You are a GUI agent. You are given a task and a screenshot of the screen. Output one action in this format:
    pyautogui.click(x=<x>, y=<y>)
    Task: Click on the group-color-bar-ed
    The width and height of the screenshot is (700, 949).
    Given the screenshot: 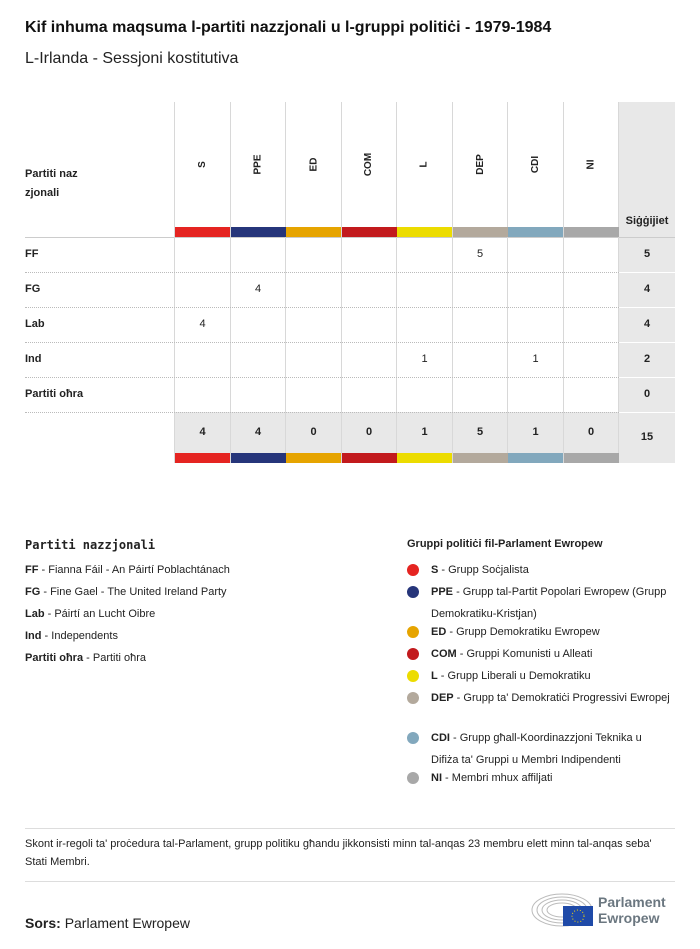 What is the action you would take?
    pyautogui.click(x=313, y=232)
    